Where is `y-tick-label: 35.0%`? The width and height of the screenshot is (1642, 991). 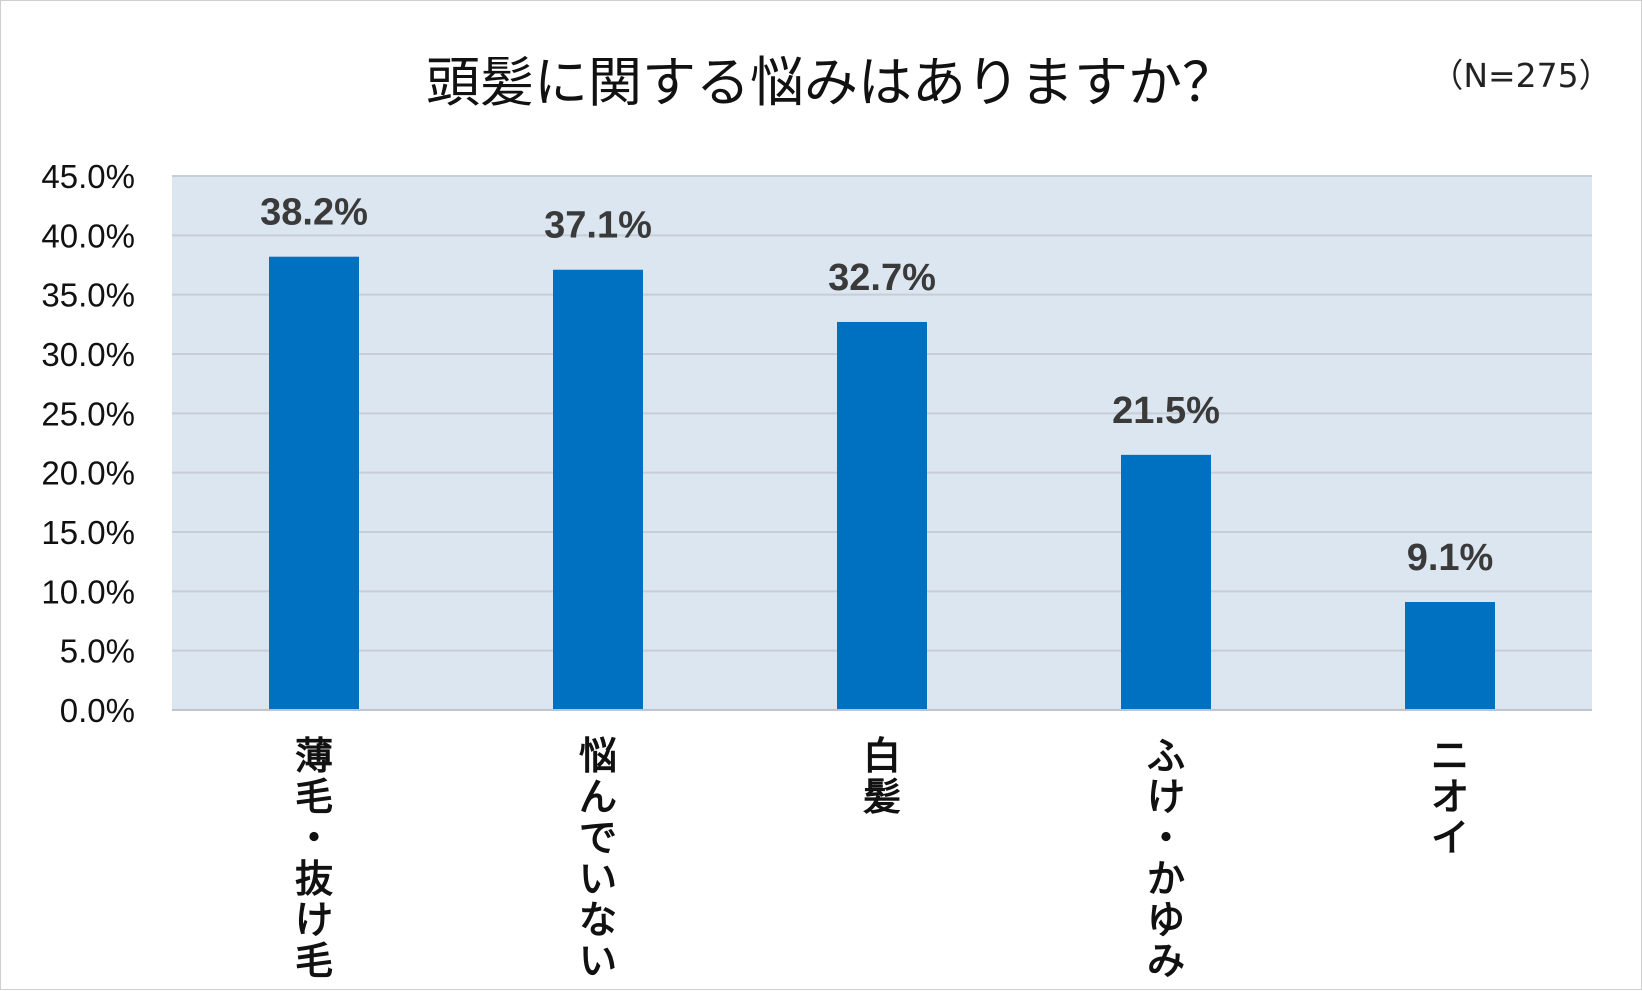 y-tick-label: 35.0% is located at coordinates (88, 295).